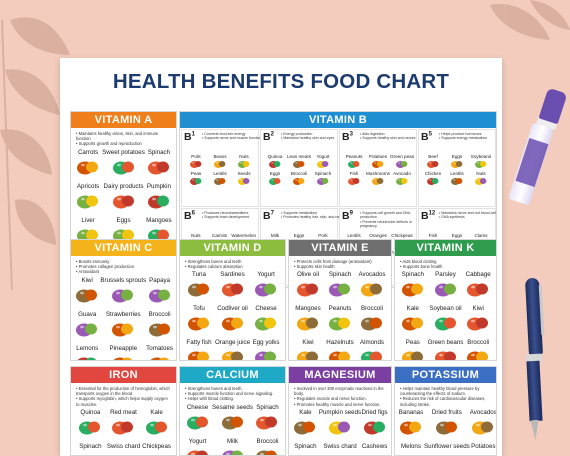 This screenshot has height=456, width=570. What do you see at coordinates (412, 343) in the screenshot?
I see `food-label: Peas` at bounding box center [412, 343].